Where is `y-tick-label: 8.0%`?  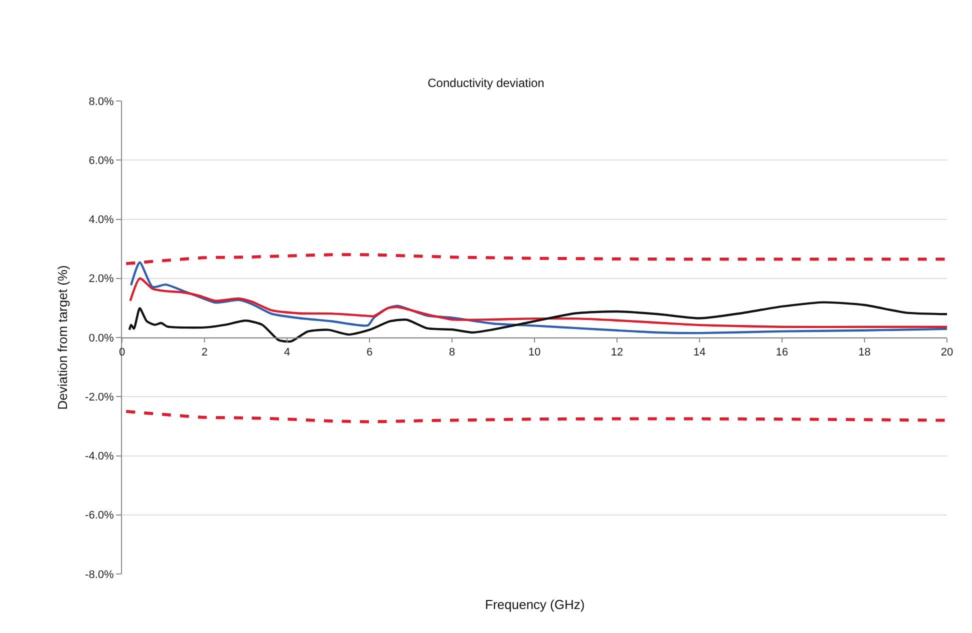
y-tick-label: 8.0% is located at coordinates (101, 102).